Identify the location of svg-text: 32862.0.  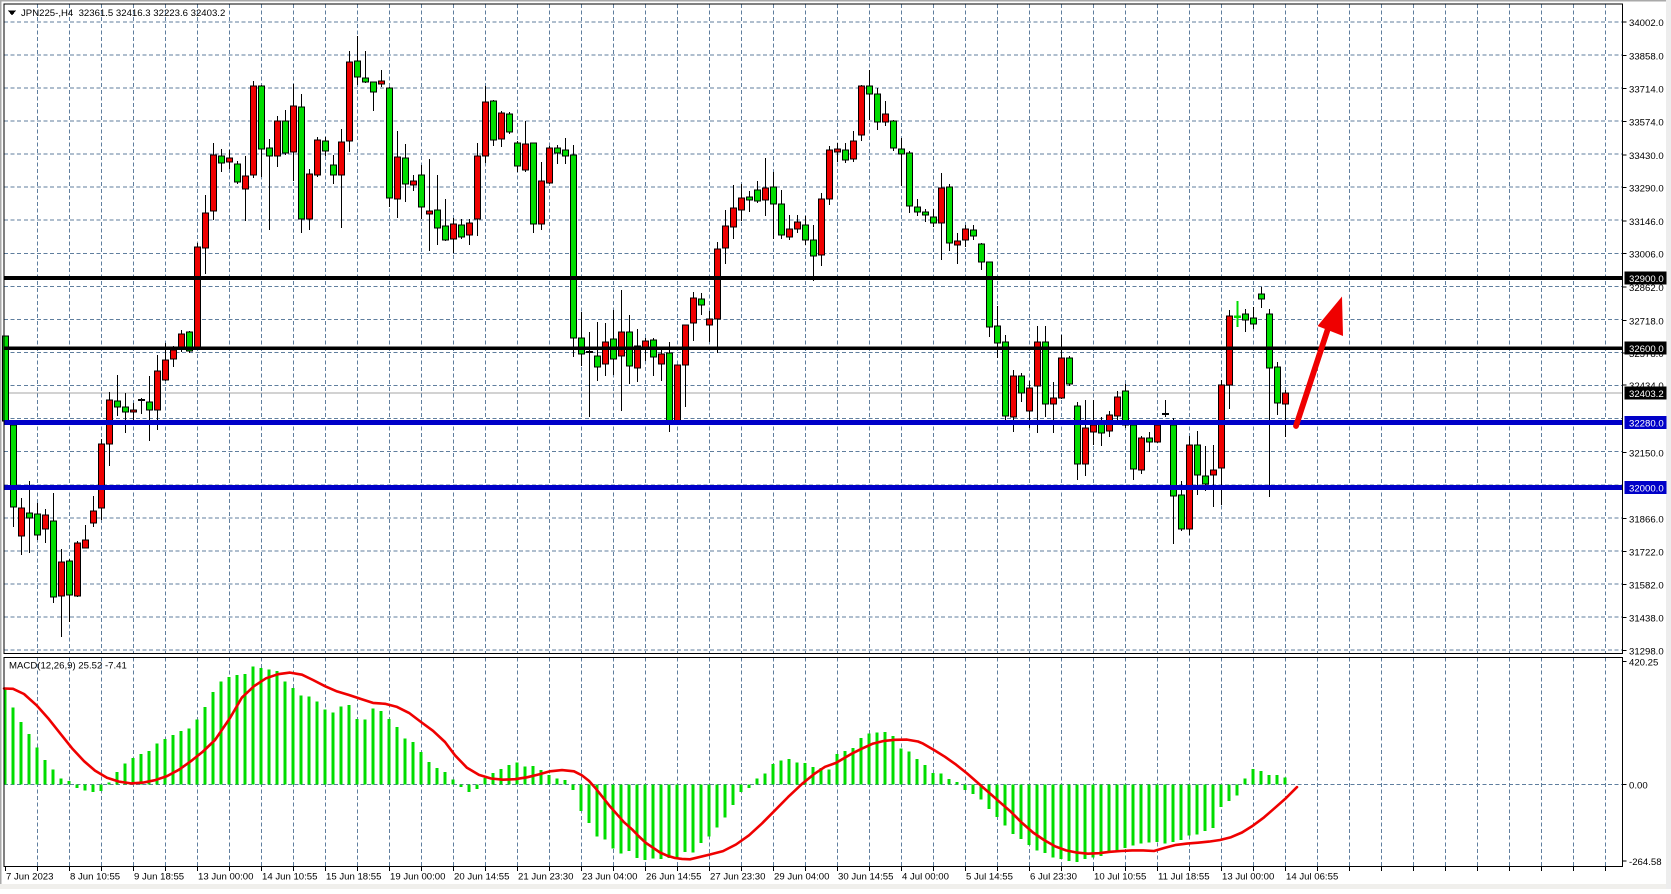
(1646, 288).